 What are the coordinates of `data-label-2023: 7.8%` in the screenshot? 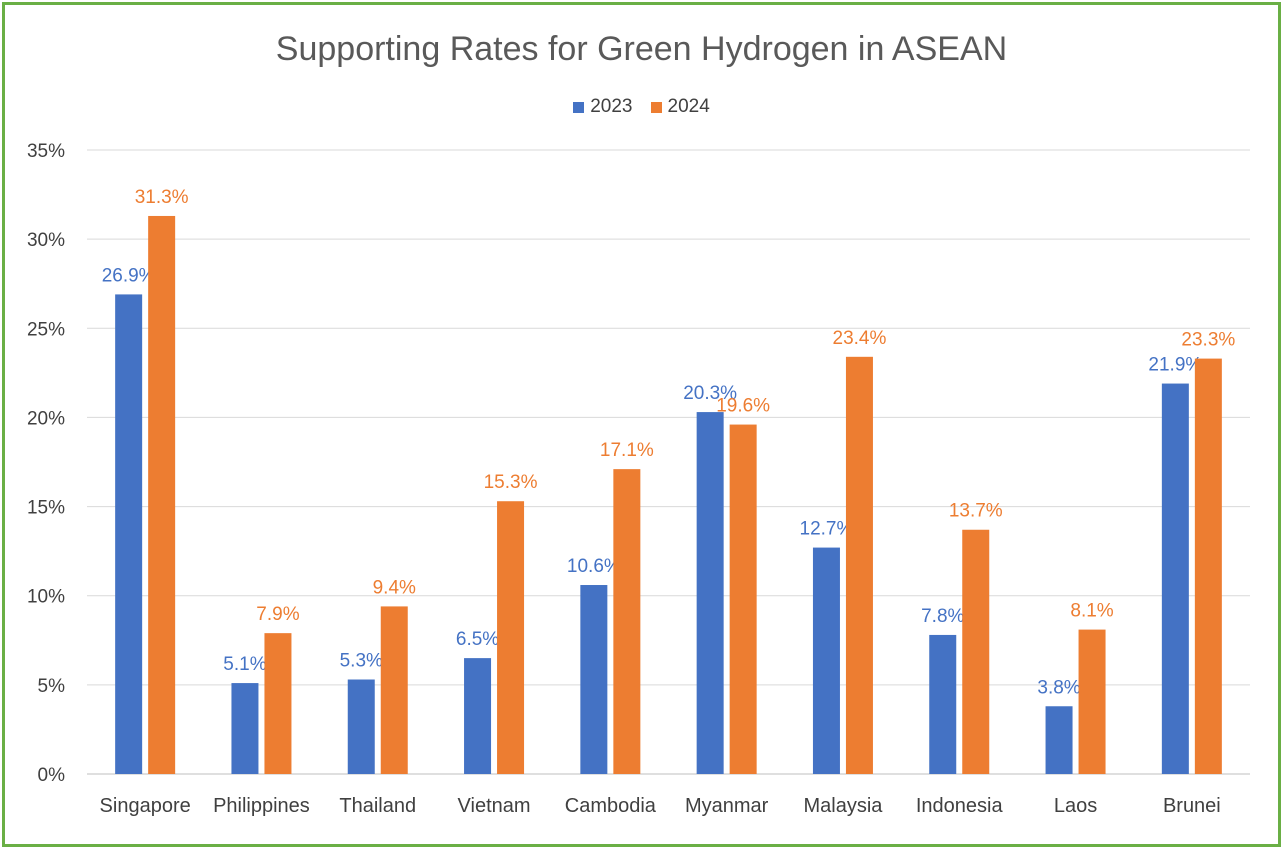 It's located at (942, 616).